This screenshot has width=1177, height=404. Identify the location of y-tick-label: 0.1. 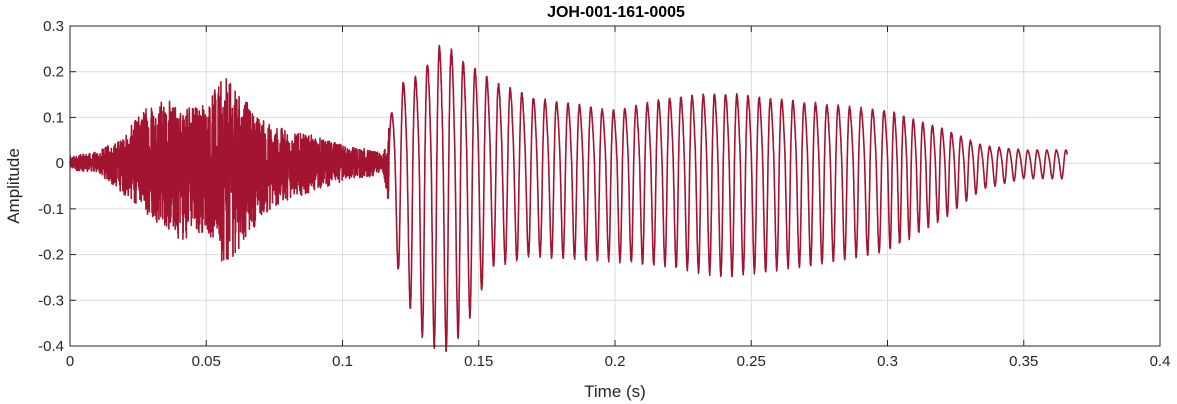
(53, 117).